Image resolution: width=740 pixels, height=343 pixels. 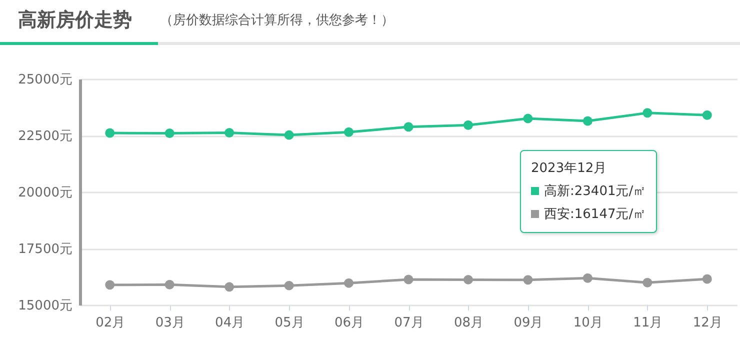 What do you see at coordinates (277, 20) in the screenshot?
I see `chart-subtitle: （房价数据综合计算所得，供您参考！）` at bounding box center [277, 20].